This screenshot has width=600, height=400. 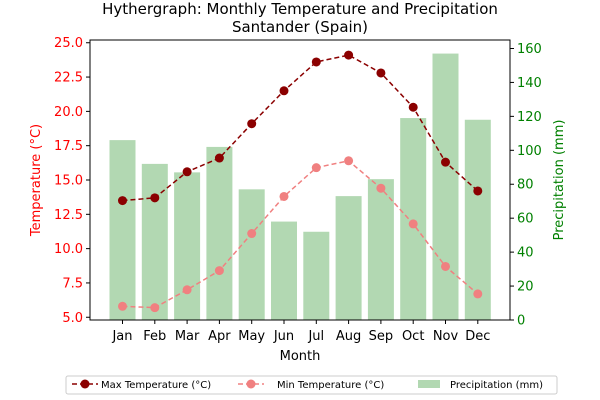 What do you see at coordinates (348, 336) in the screenshot?
I see `x-tick-label: Aug` at bounding box center [348, 336].